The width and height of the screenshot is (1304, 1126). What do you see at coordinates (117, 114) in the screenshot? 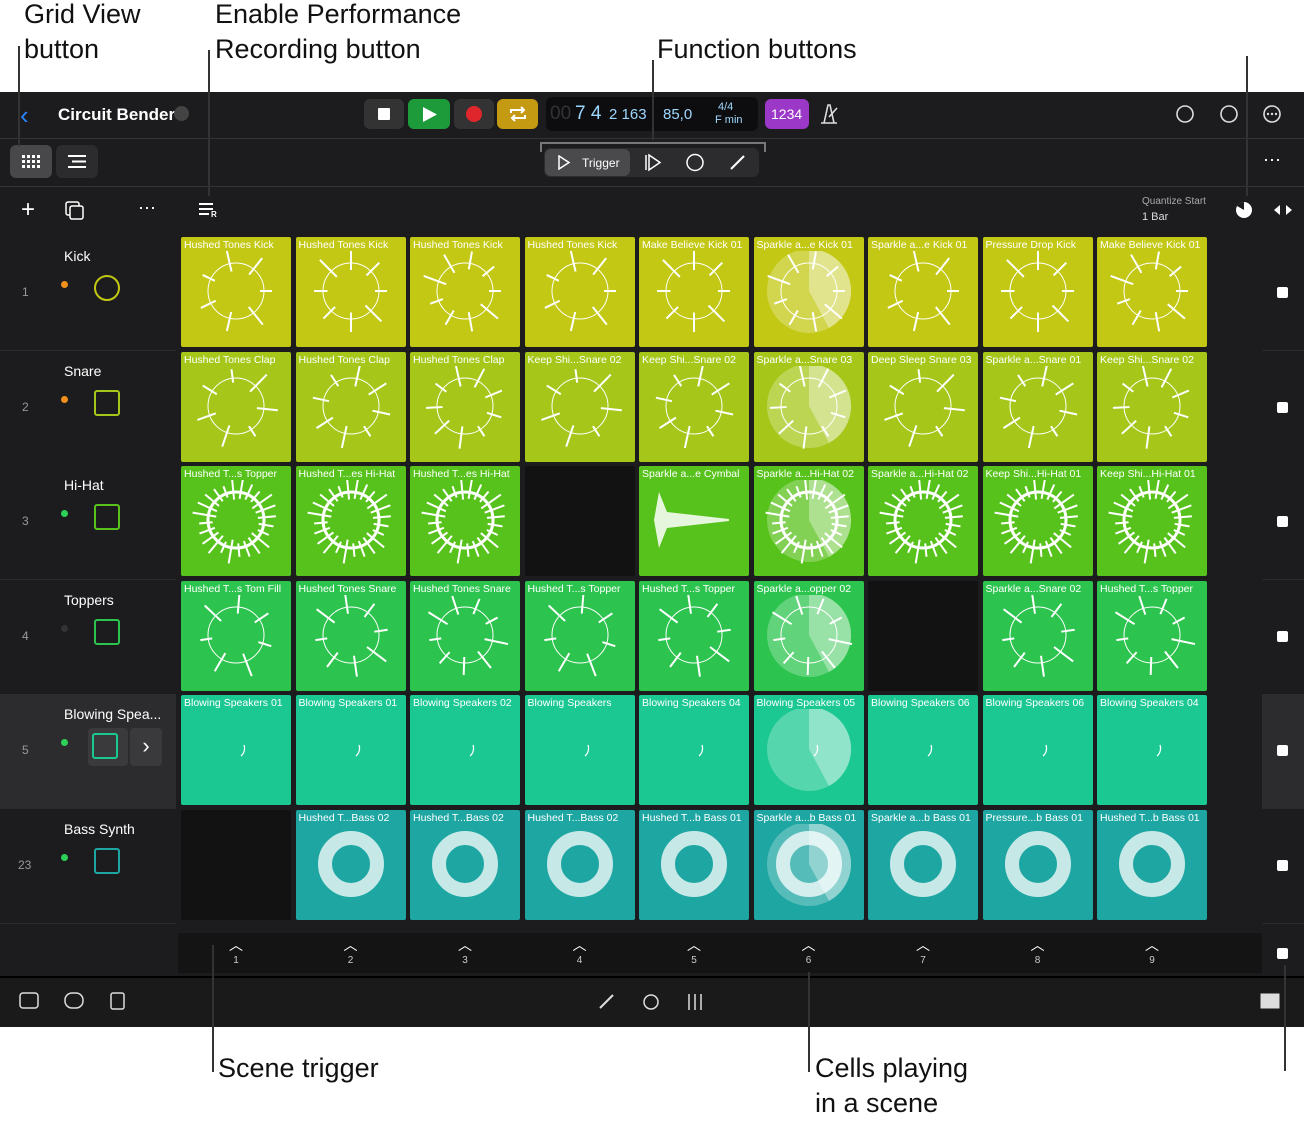
I see `project-title: Circuit Bender` at bounding box center [117, 114].